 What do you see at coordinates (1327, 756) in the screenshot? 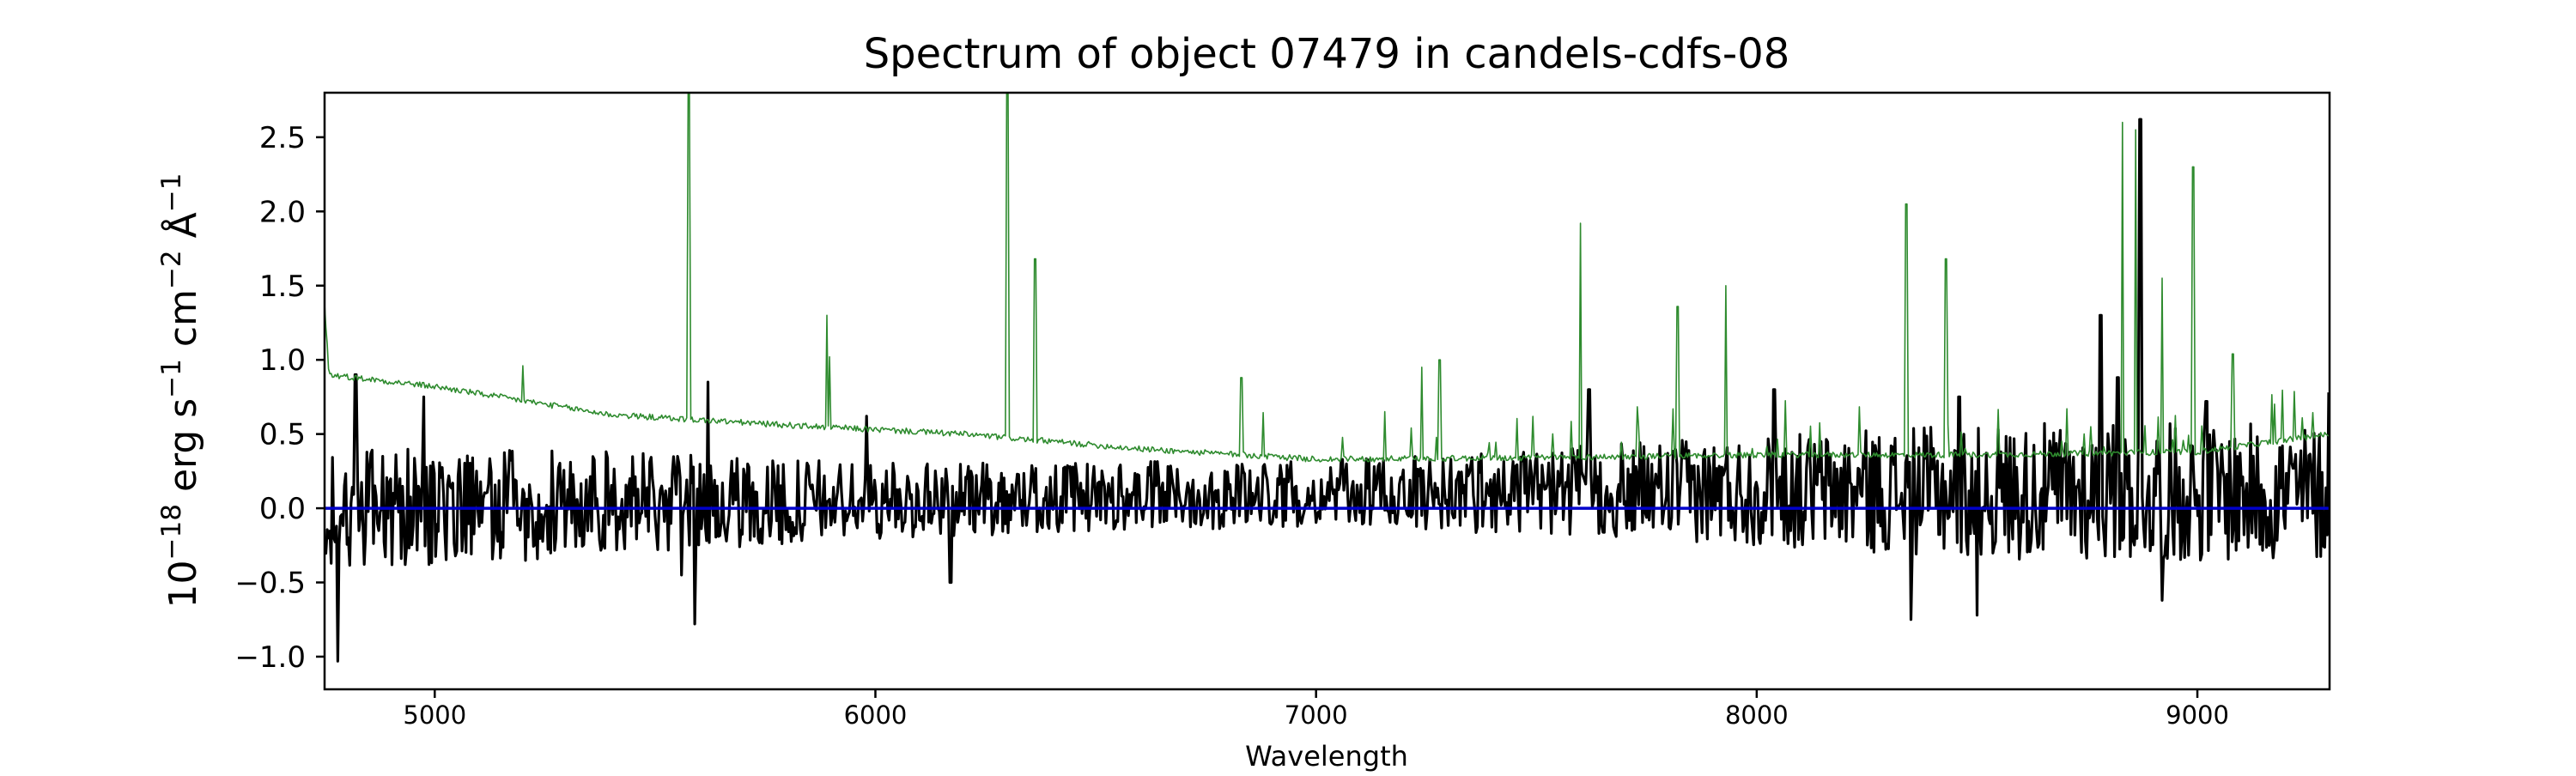
I see `x-axis-label: Wavelength` at bounding box center [1327, 756].